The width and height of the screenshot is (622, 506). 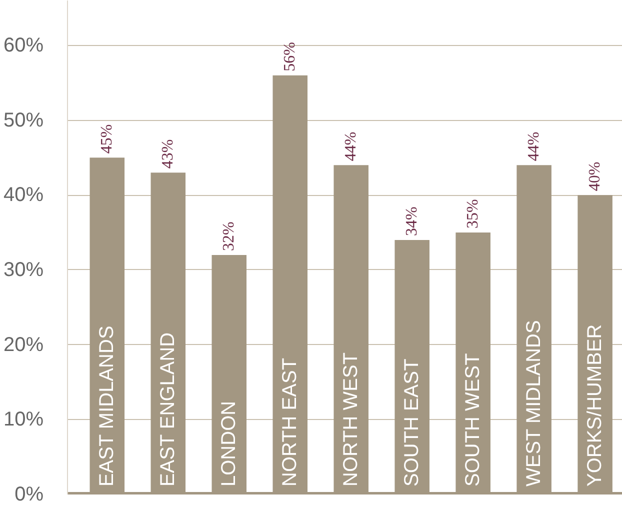 What do you see at coordinates (23, 419) in the screenshot?
I see `y-tick-label: 10%` at bounding box center [23, 419].